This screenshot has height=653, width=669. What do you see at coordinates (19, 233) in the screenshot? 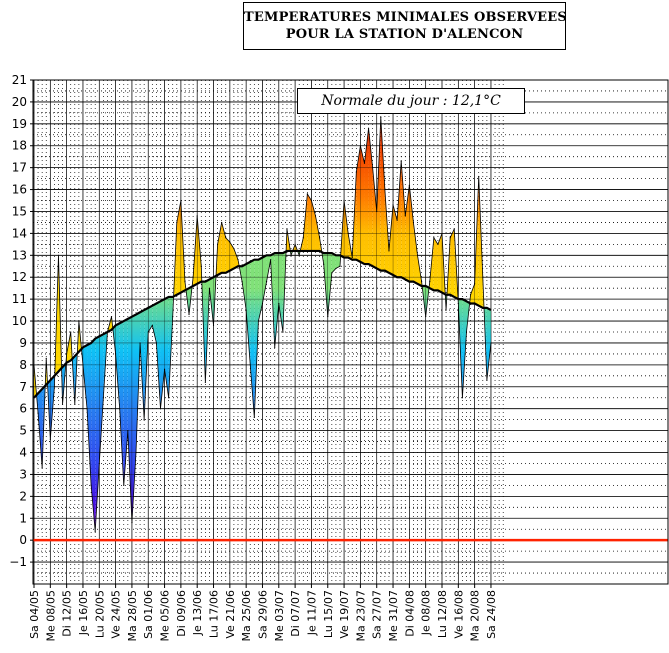
I see `y-tick-label: 14` at bounding box center [19, 233].